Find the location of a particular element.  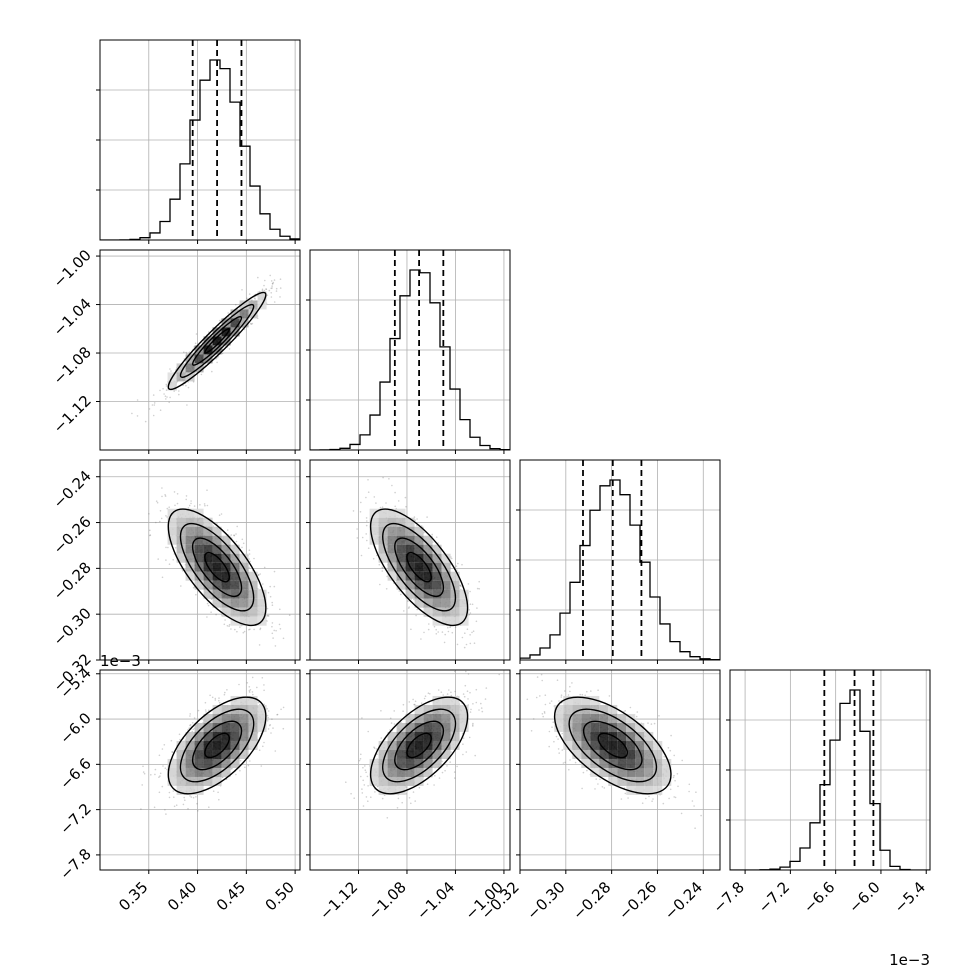

panel-frame is located at coordinates (200, 350).